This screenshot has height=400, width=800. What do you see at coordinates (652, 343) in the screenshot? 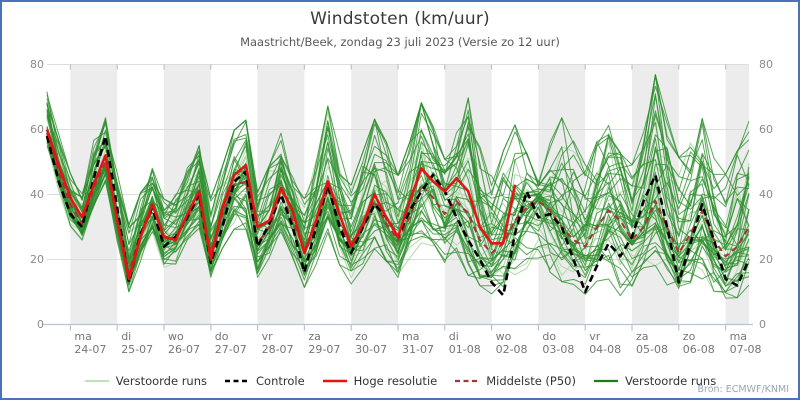
I see `x-day-label-05-08: za 05-08` at bounding box center [652, 343].